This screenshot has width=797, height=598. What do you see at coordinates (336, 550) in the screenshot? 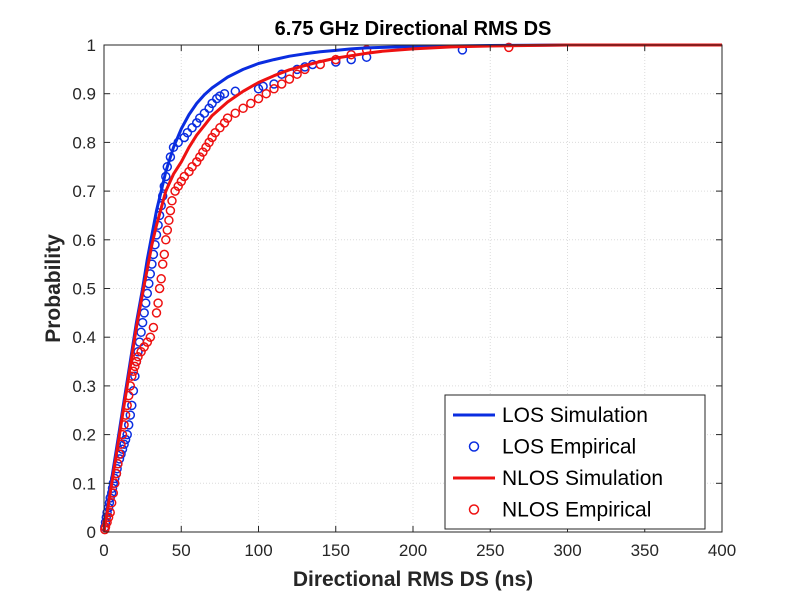
I see `x-tick-label: 150` at bounding box center [336, 550].